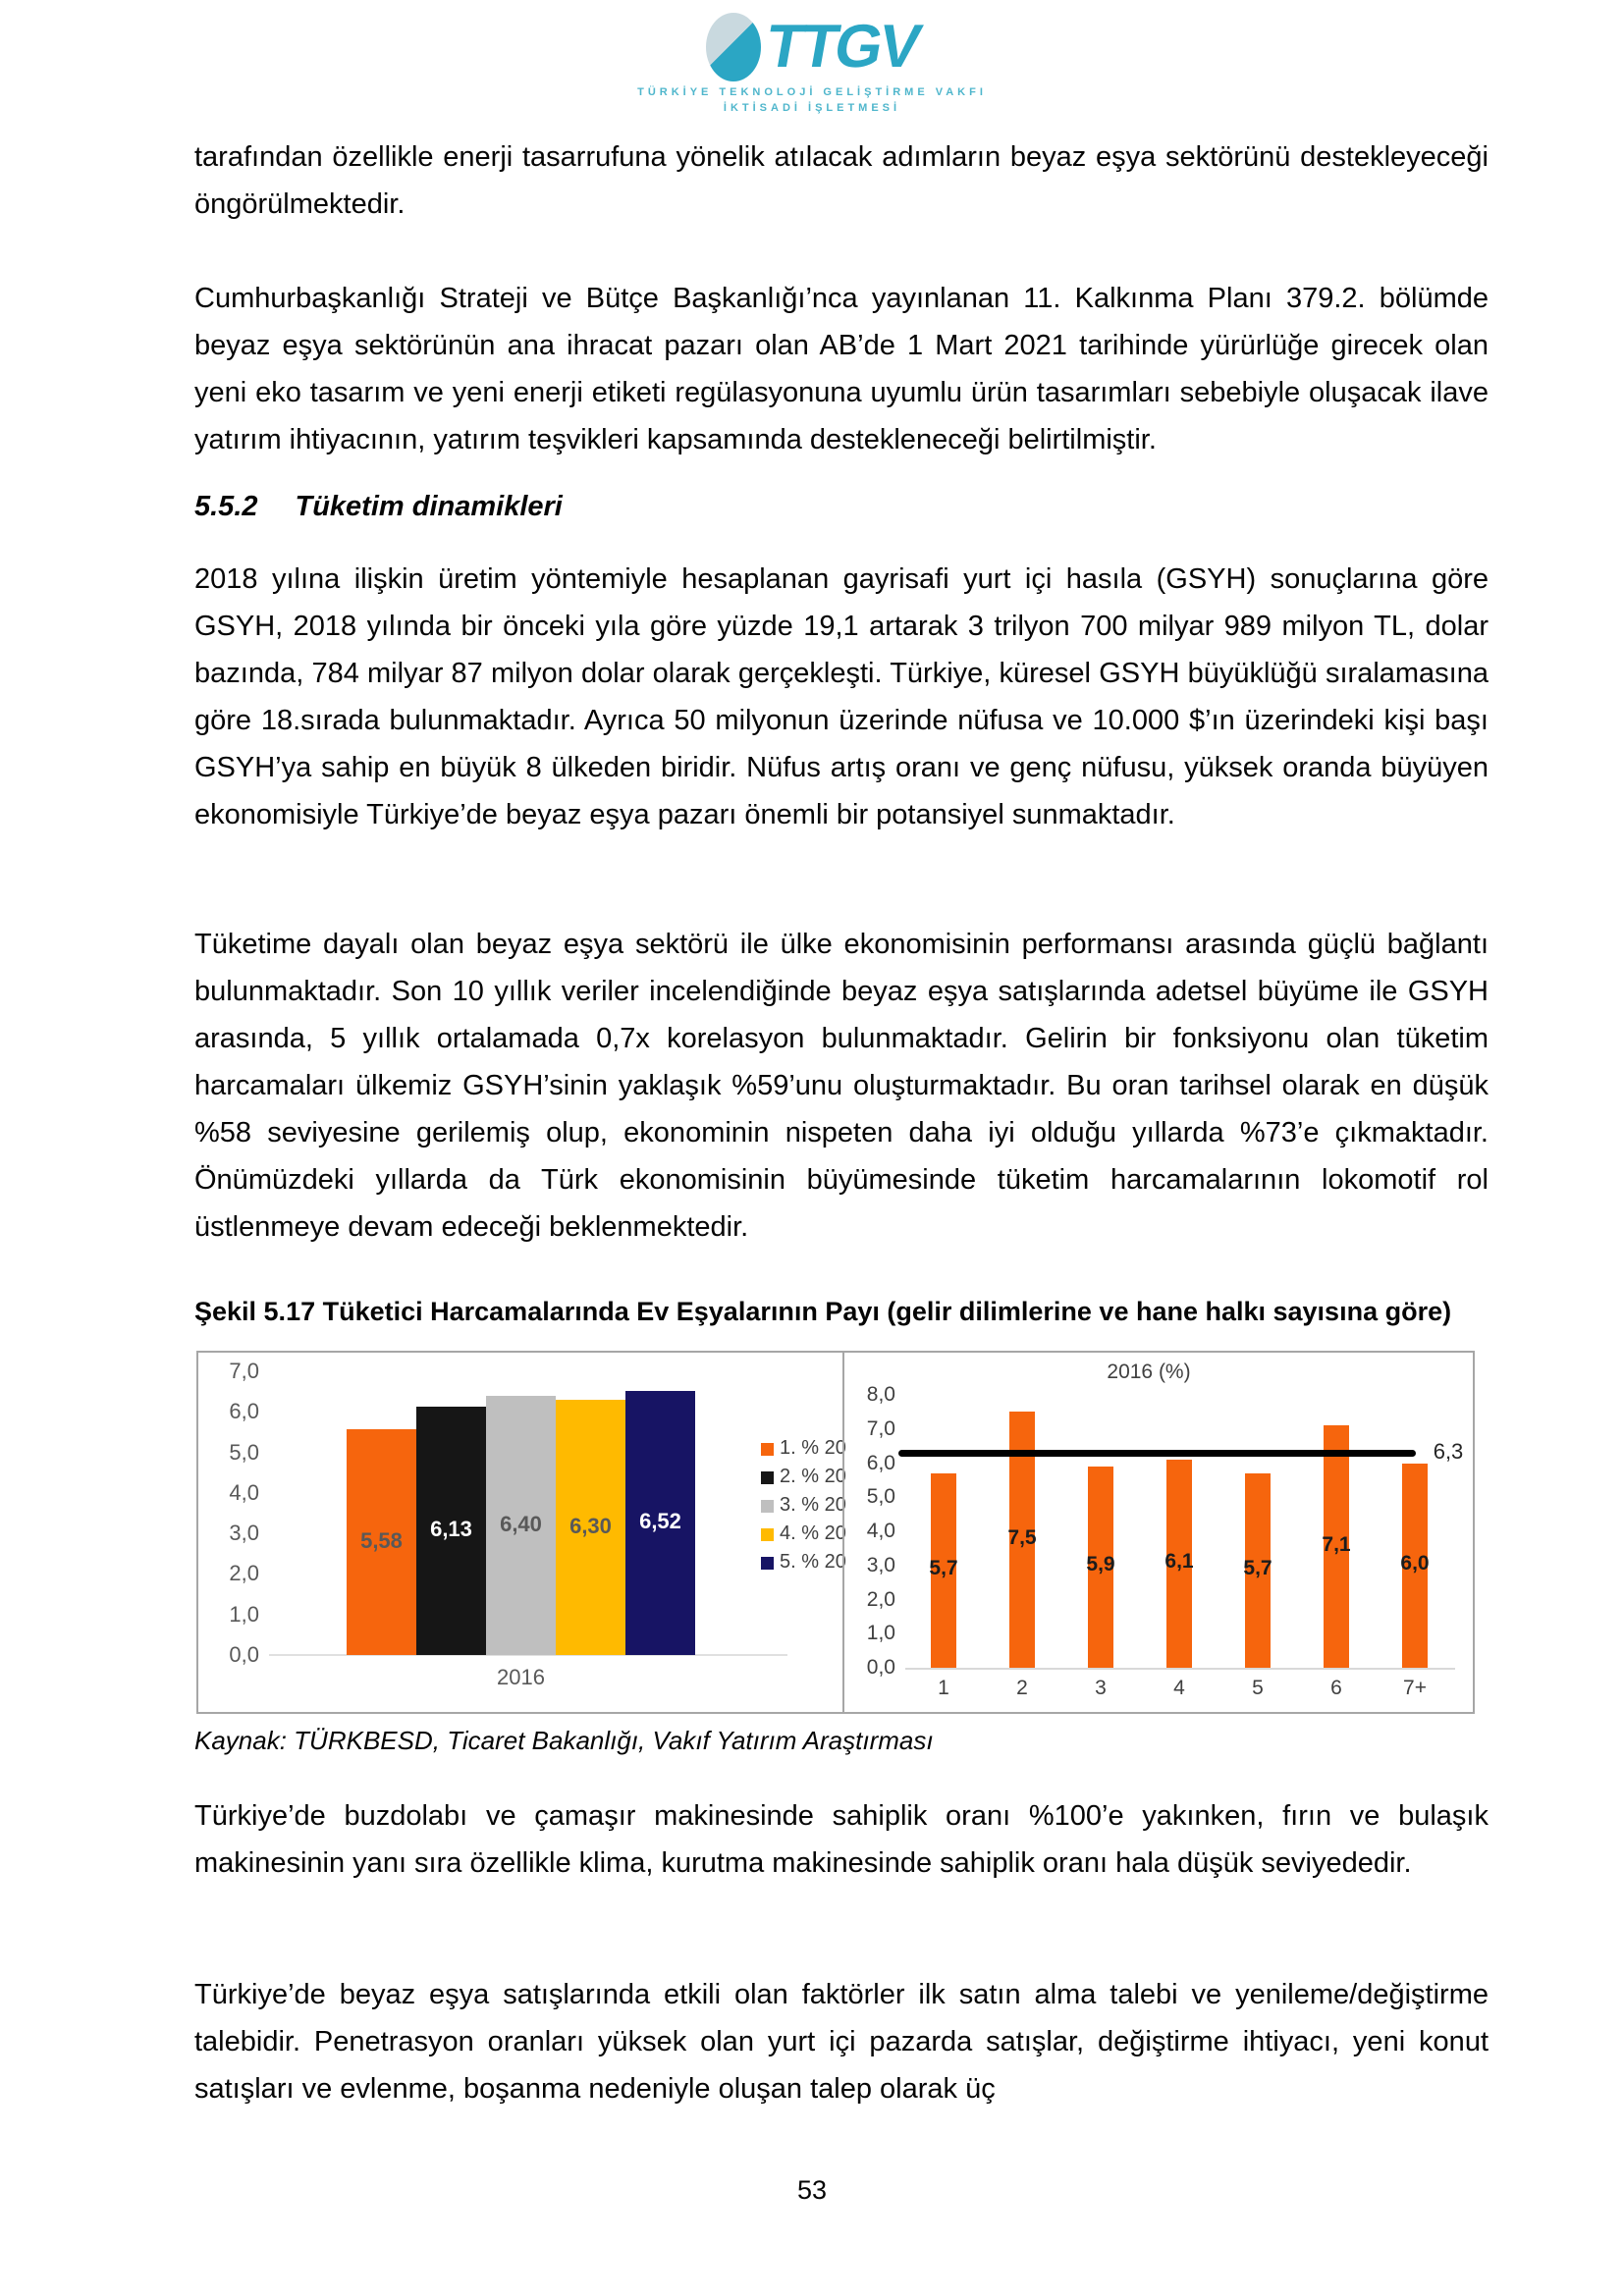  I want to click on legend-label: 4. % 20, so click(813, 1533).